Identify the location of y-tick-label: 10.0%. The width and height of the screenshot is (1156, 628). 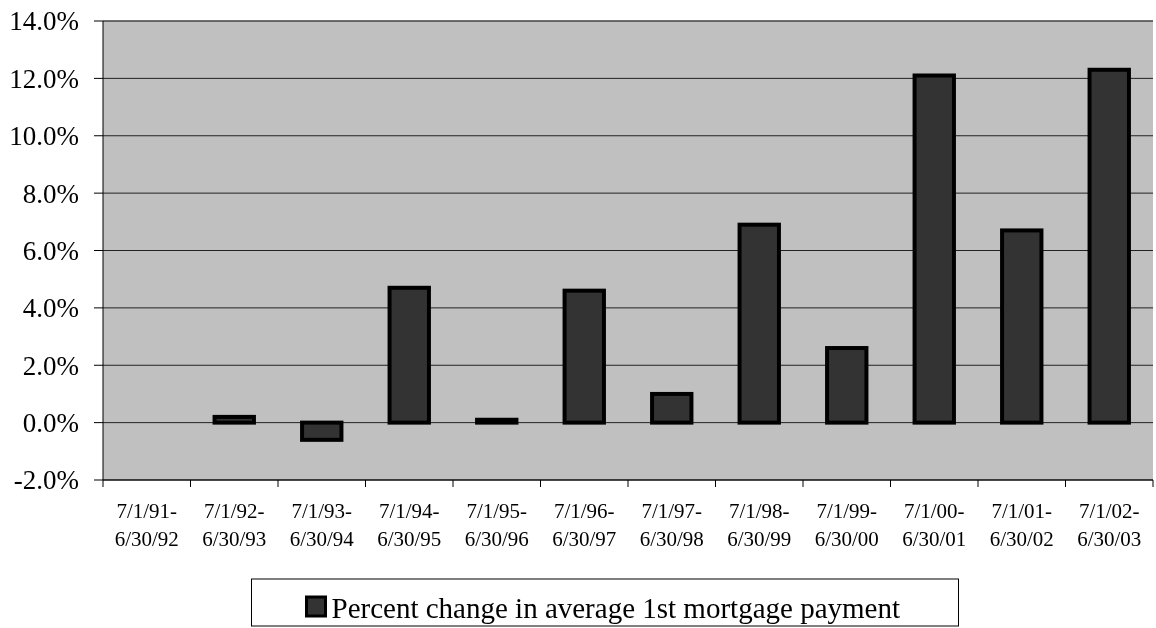
(44, 136).